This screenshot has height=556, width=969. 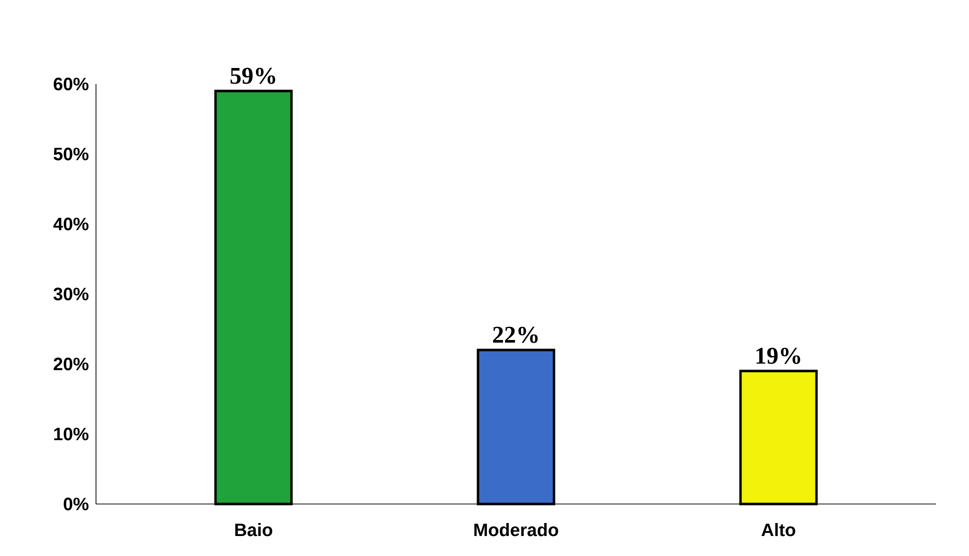 I want to click on y-tick-label: 0%, so click(x=76, y=504).